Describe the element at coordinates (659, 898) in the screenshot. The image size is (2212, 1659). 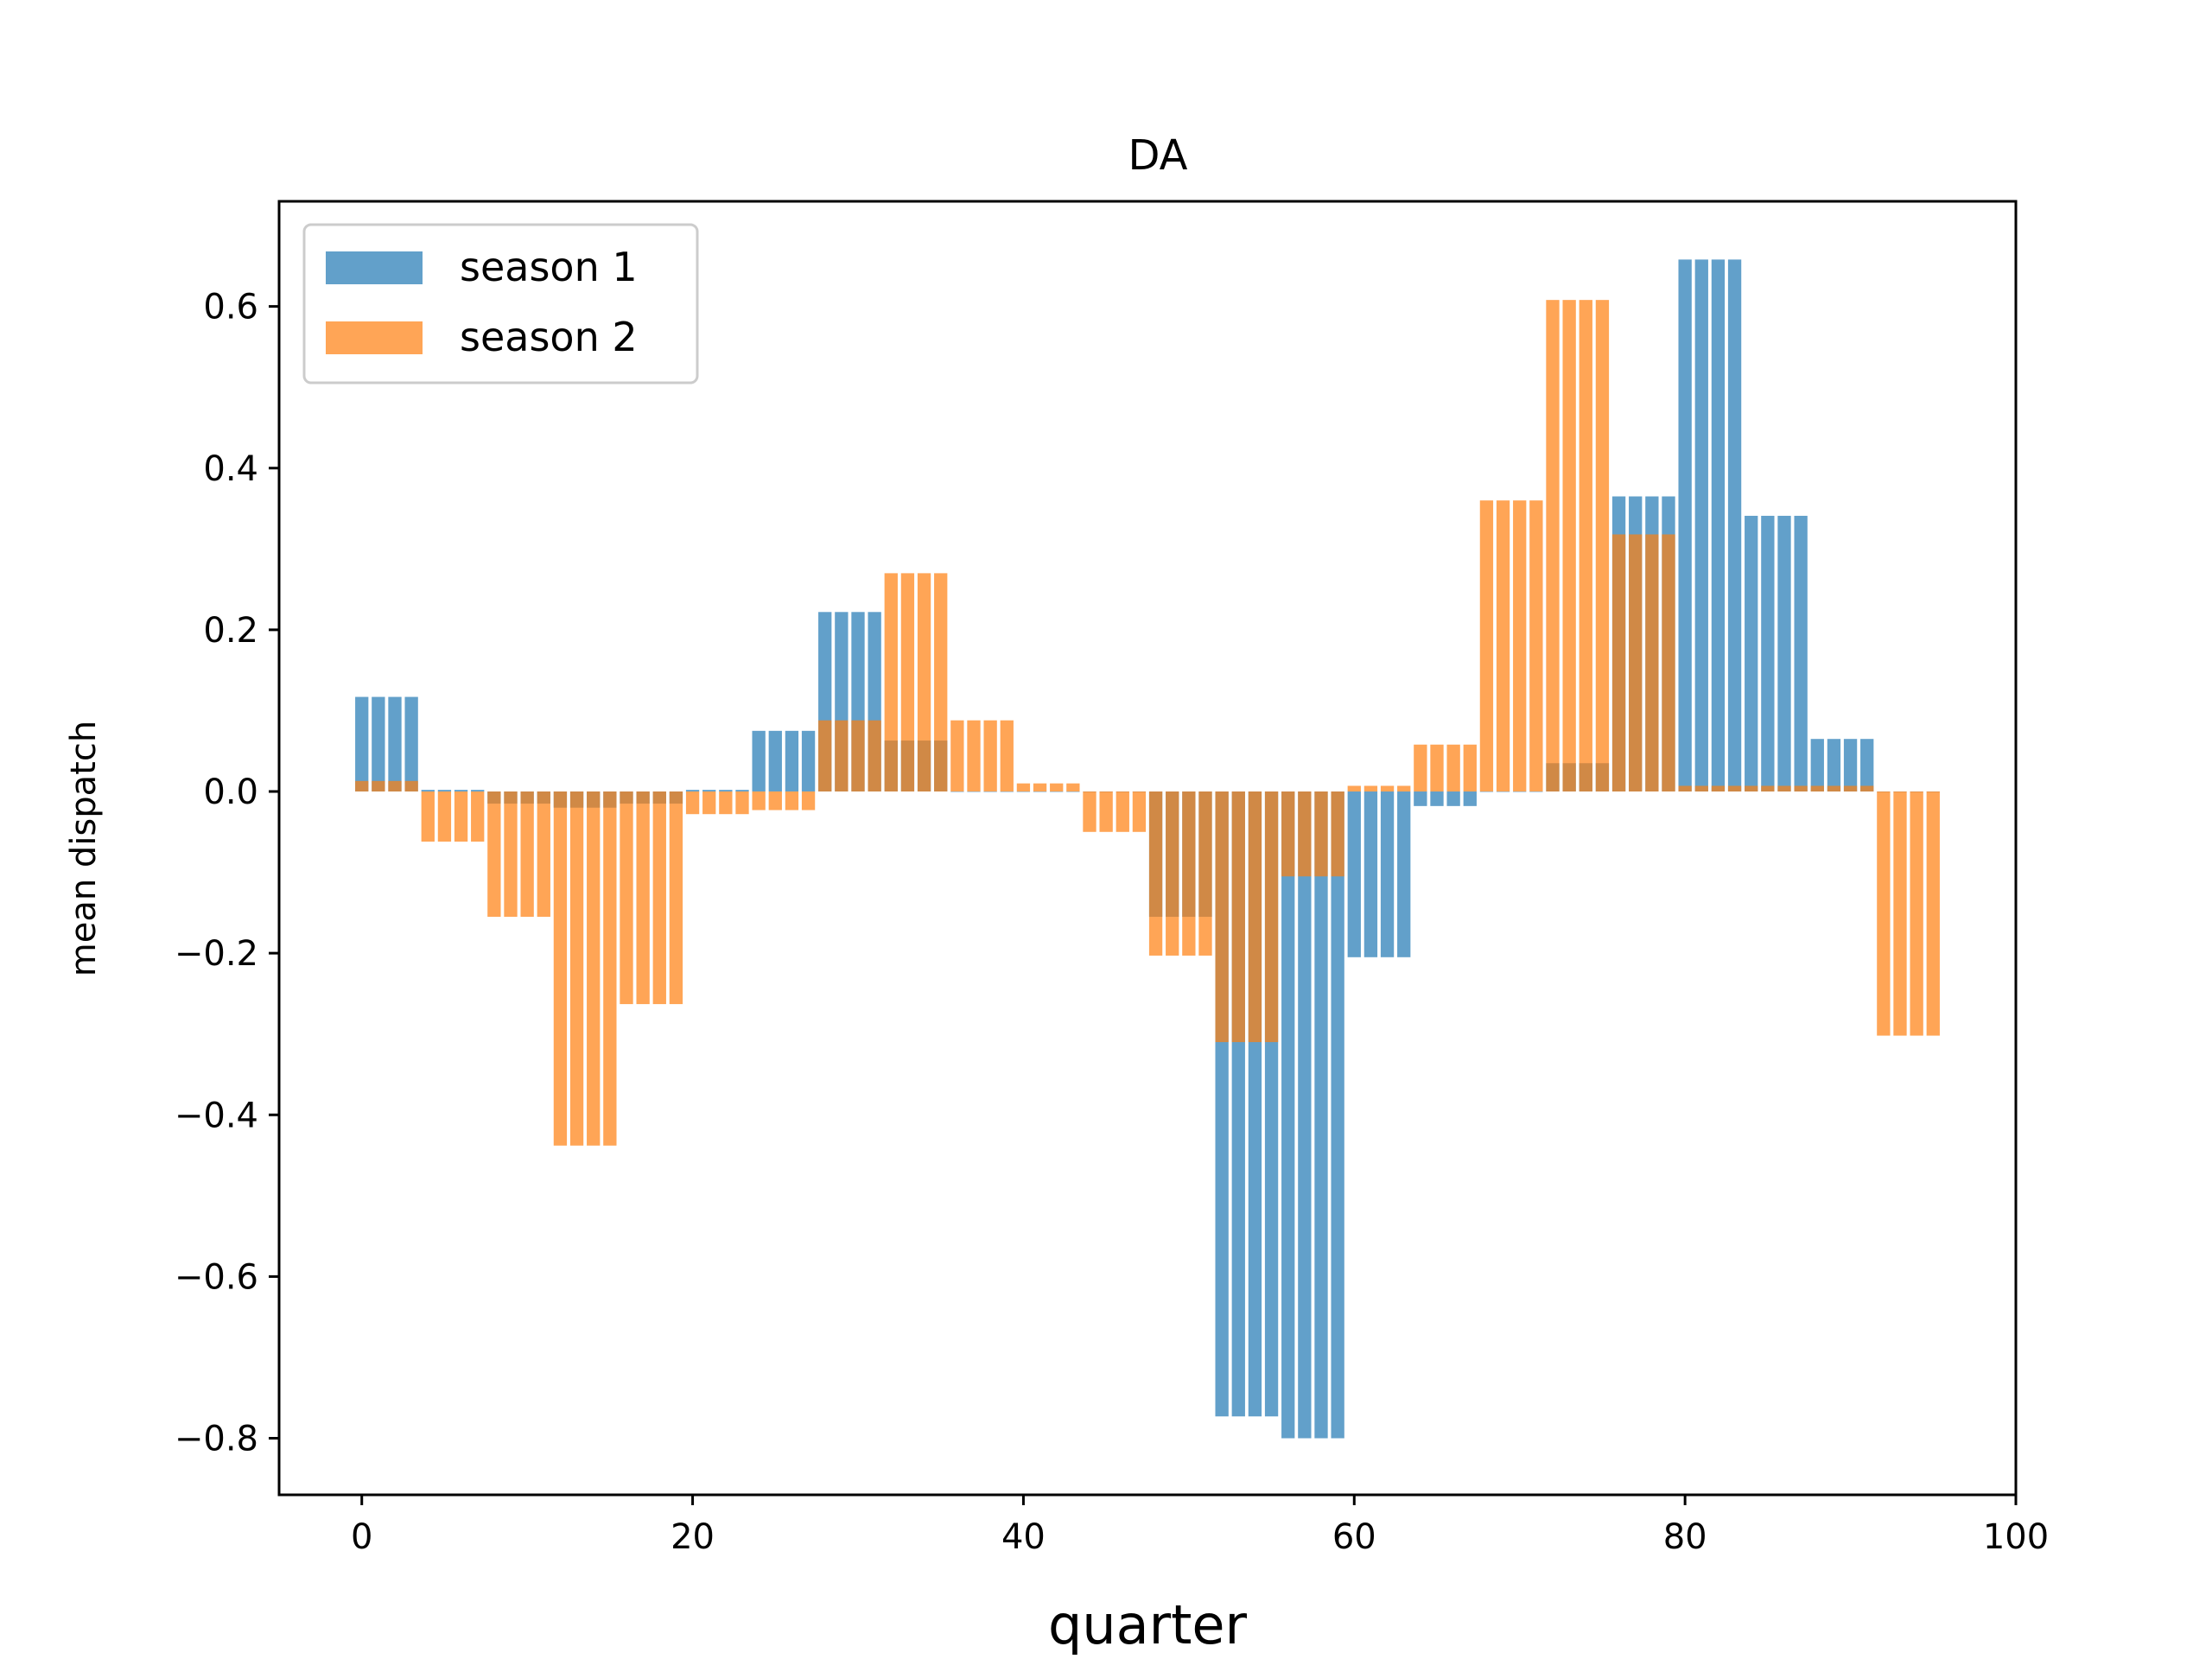
I see `bar-s2-q18` at that location.